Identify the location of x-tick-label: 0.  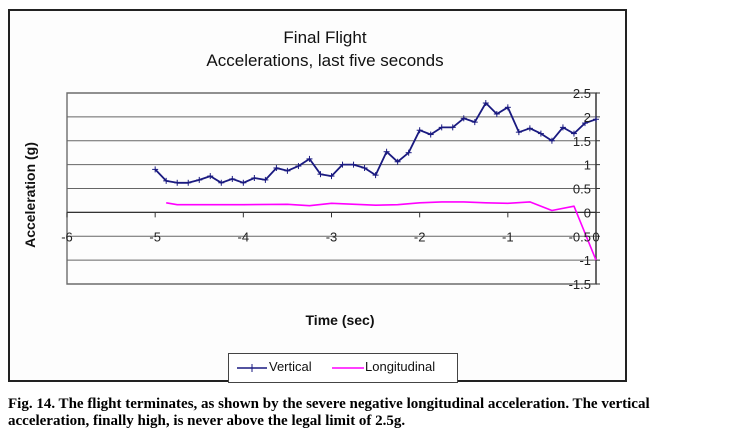
(595, 236).